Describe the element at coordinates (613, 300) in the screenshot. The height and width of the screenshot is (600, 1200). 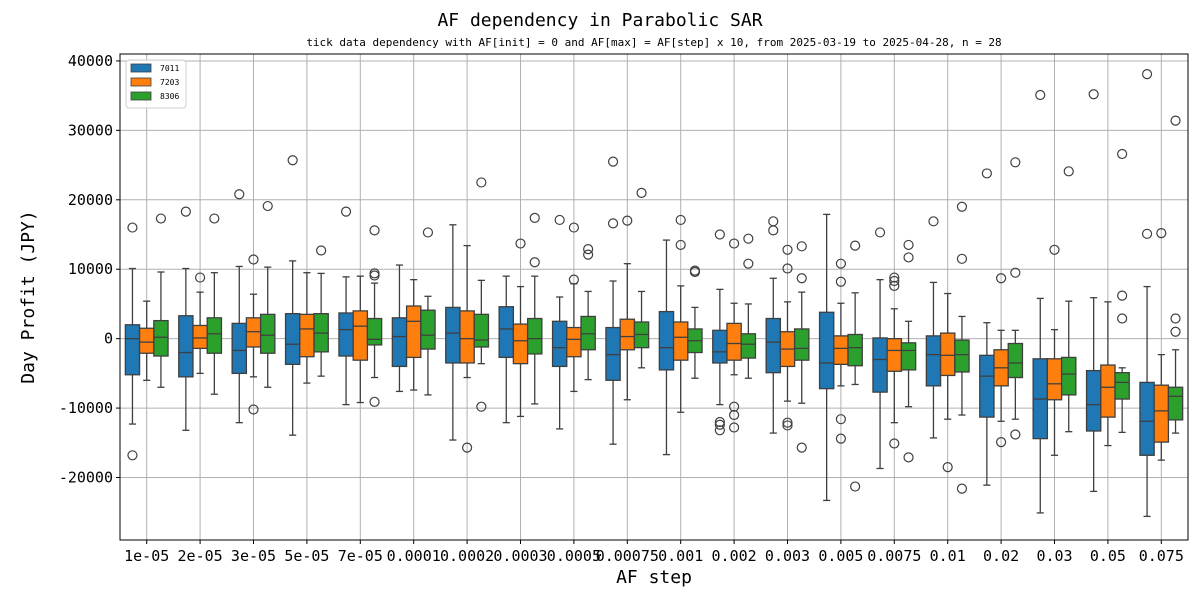
I see `box-7011-0.00075` at that location.